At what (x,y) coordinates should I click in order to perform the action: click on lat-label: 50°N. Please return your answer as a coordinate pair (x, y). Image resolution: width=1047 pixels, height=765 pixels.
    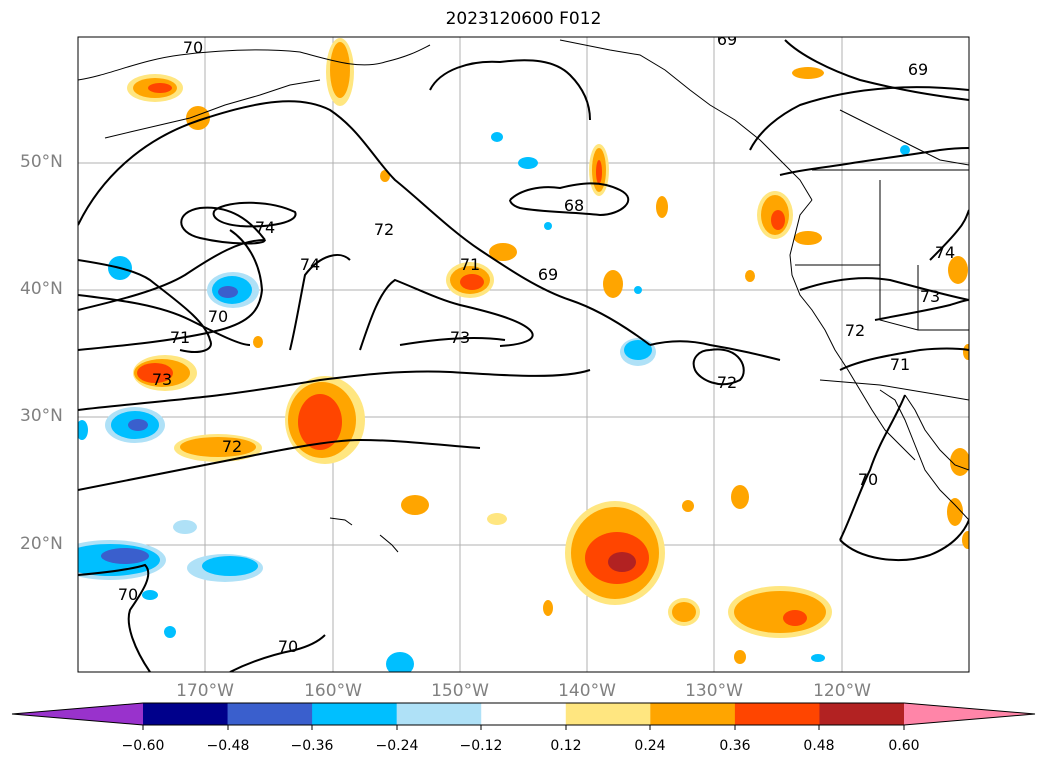
    Looking at the image, I should click on (41, 162).